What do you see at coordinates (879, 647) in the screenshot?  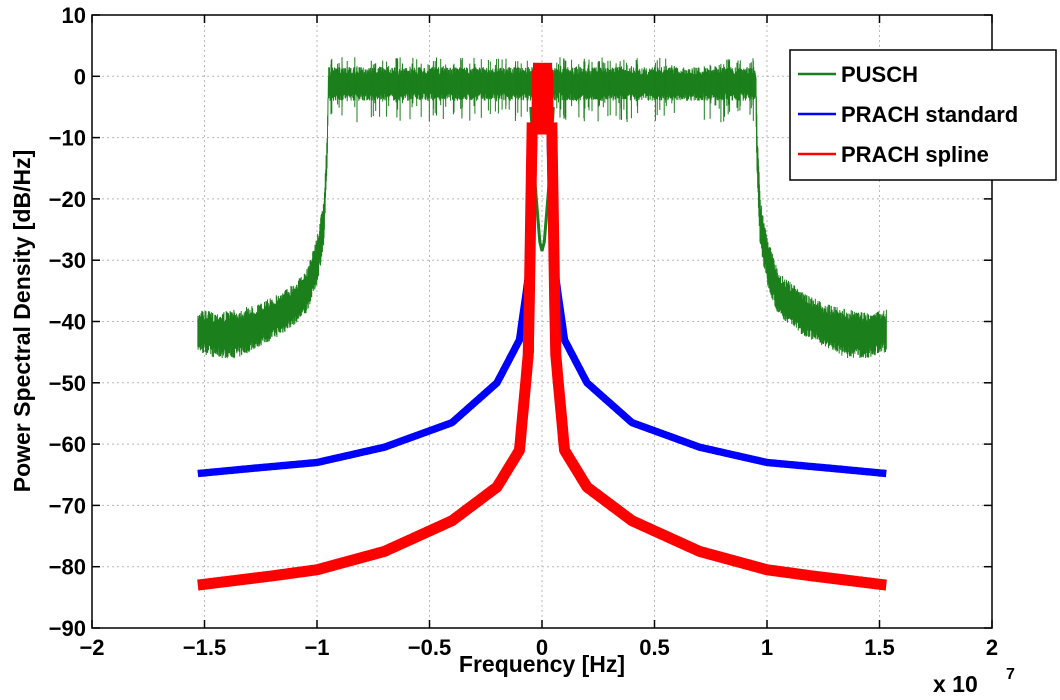 I see `x-tick-label: 1.5` at bounding box center [879, 647].